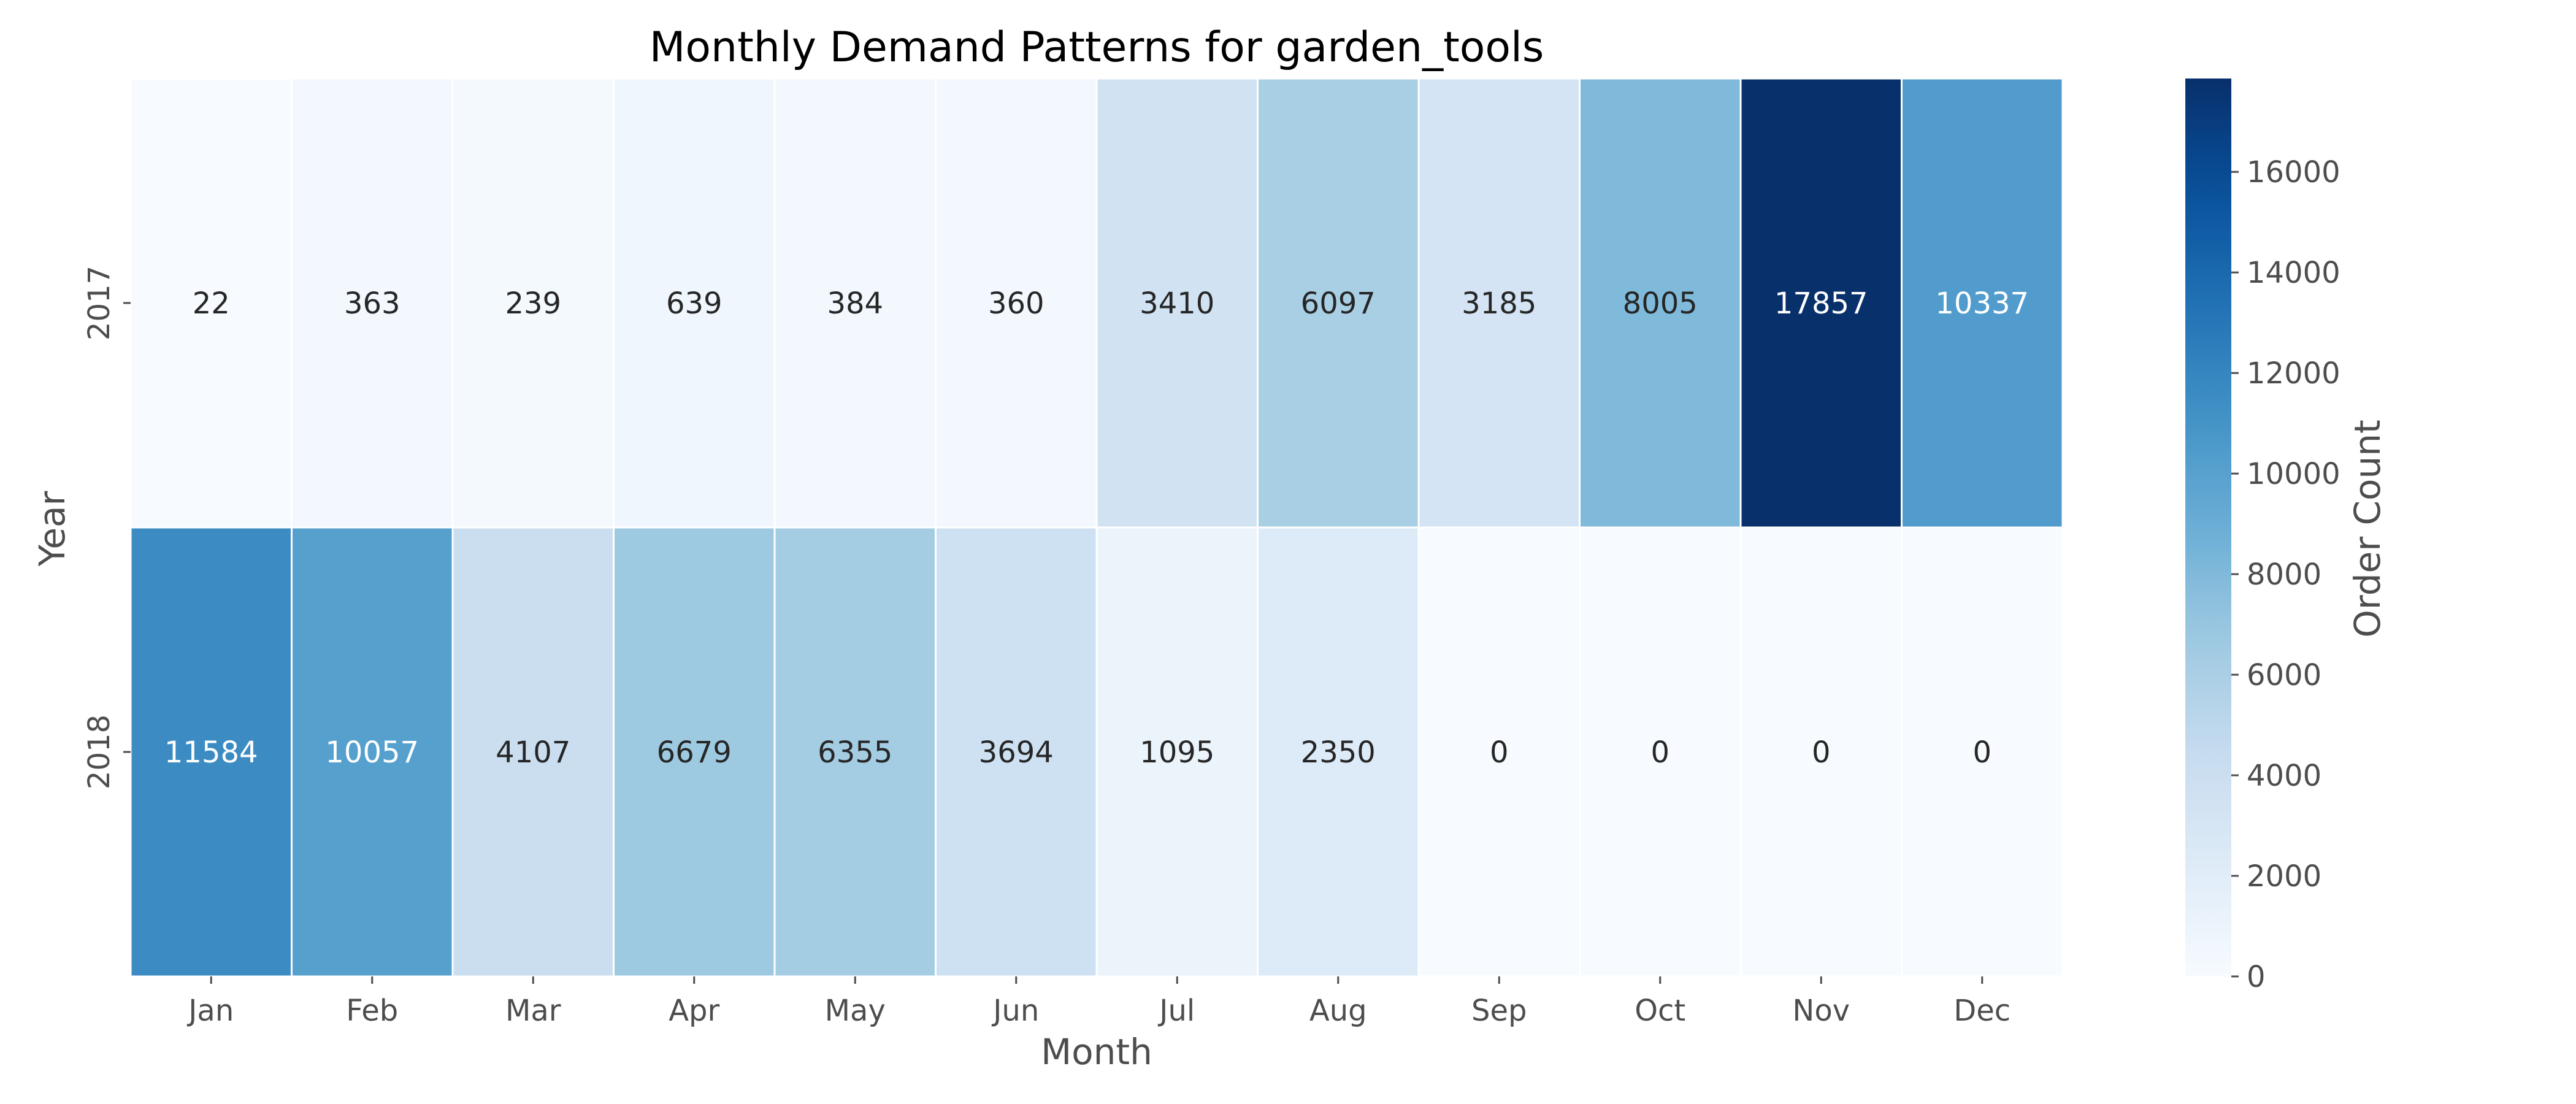  I want to click on cell-value-label: 360, so click(1016, 303).